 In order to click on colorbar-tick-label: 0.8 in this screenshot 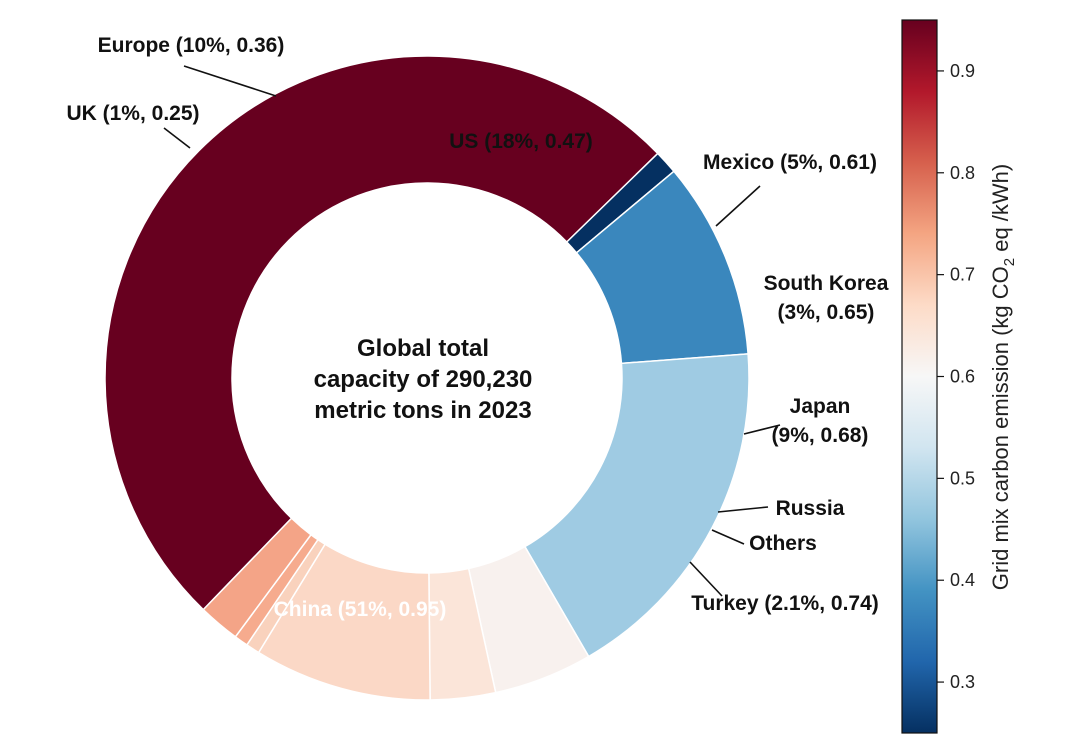, I will do `click(962, 173)`.